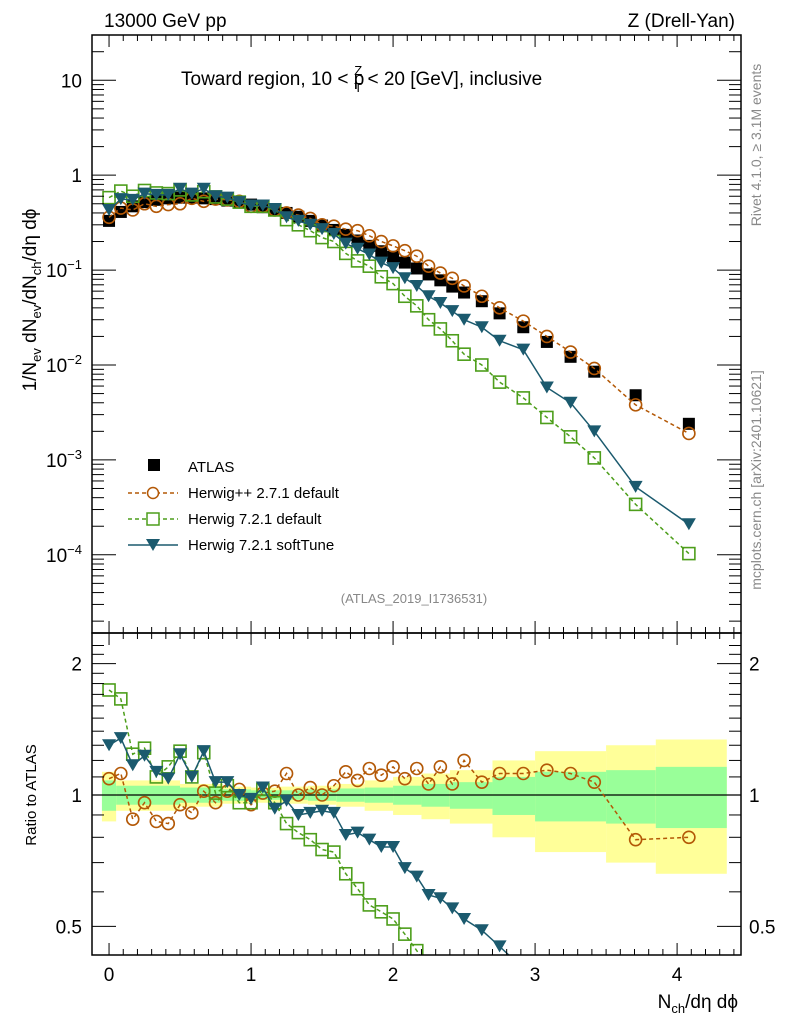 The height and width of the screenshot is (1024, 786). Describe the element at coordinates (756, 479) in the screenshot. I see `mcplots-citation-label: mcplots.cern.ch [arXiv:2401.10621]` at that location.